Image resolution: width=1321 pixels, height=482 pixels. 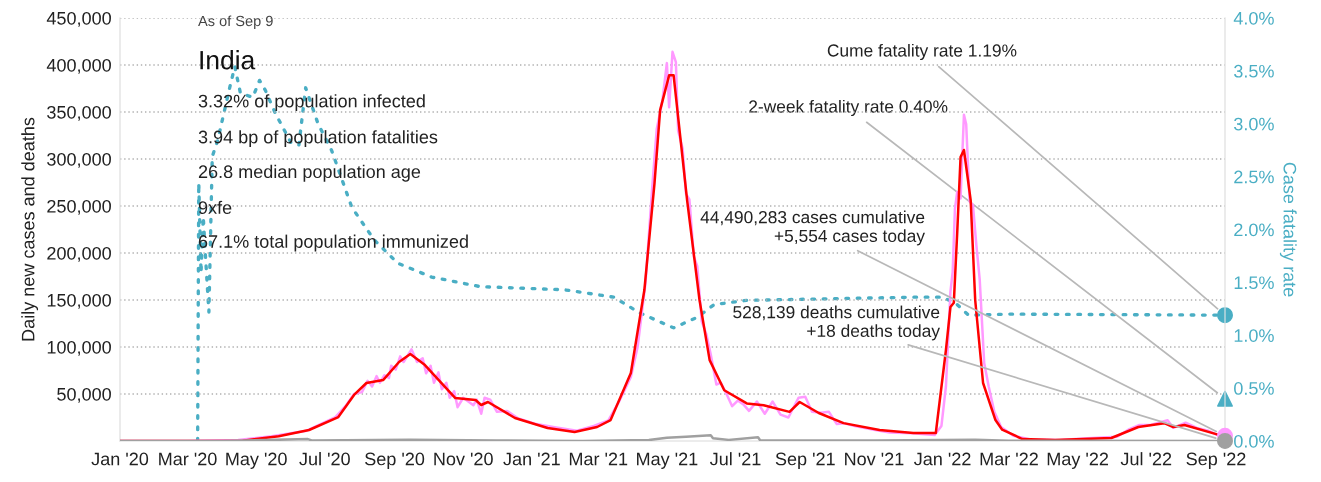 What do you see at coordinates (836, 323) in the screenshot?
I see `text: 528,139 deaths cumulative +18 deaths today` at bounding box center [836, 323].